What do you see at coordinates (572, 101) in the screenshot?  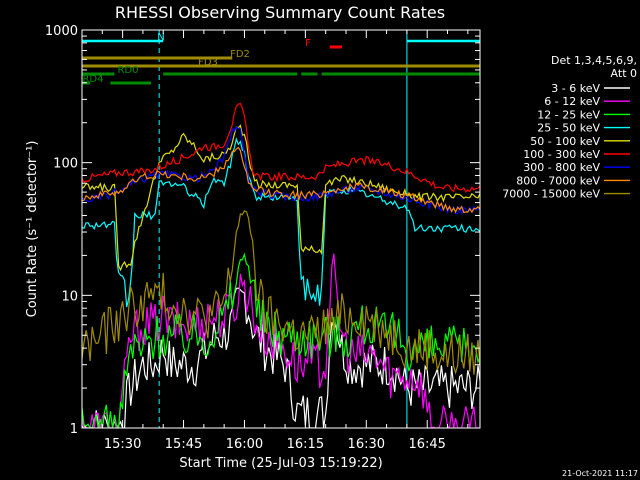 I see `legend-entry-label: 6 - 12 keV` at bounding box center [572, 101].